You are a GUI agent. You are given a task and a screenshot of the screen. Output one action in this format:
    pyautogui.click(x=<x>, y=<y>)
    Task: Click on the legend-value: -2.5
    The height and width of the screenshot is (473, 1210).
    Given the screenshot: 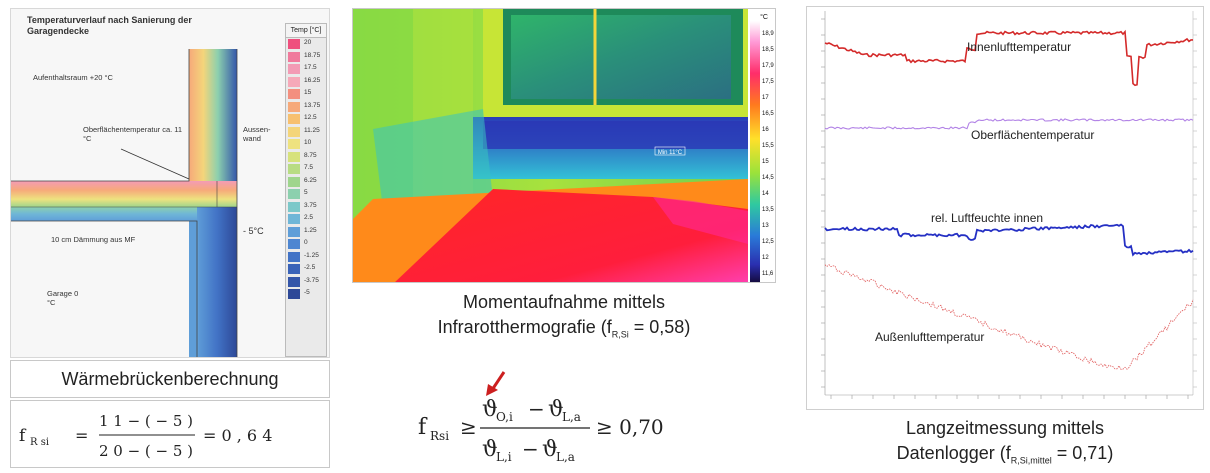 What is the action you would take?
    pyautogui.click(x=310, y=267)
    